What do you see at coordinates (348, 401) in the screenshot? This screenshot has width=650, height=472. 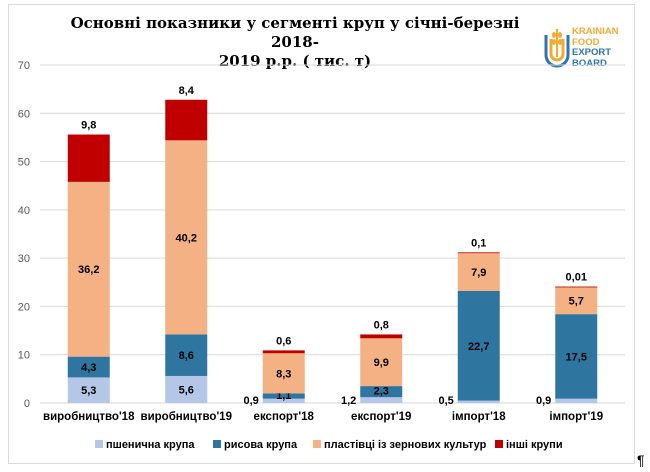 I see `data-label: 1,2` at bounding box center [348, 401].